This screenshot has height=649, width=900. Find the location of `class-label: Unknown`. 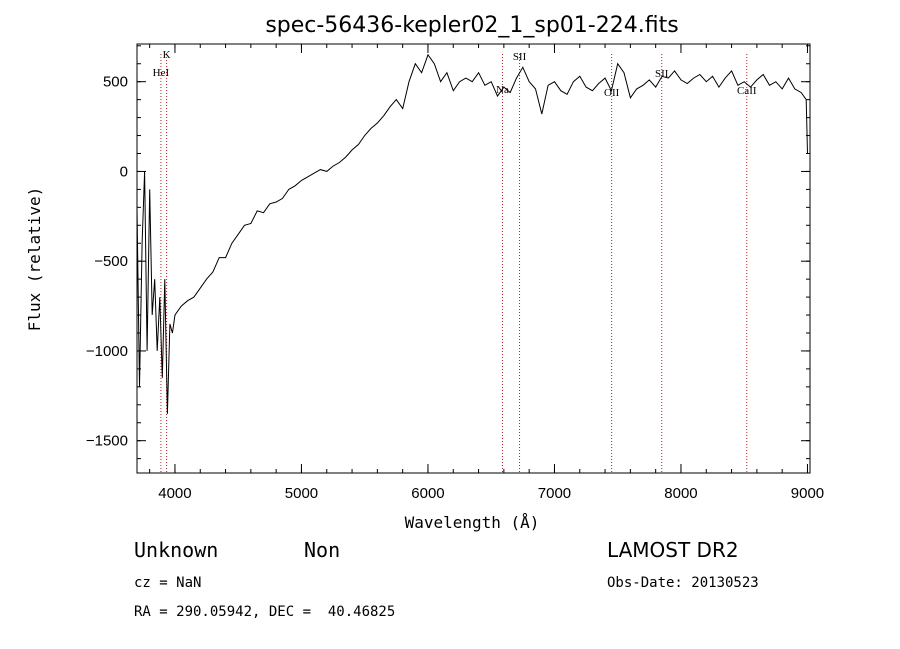

class-label: Unknown is located at coordinates (176, 550).